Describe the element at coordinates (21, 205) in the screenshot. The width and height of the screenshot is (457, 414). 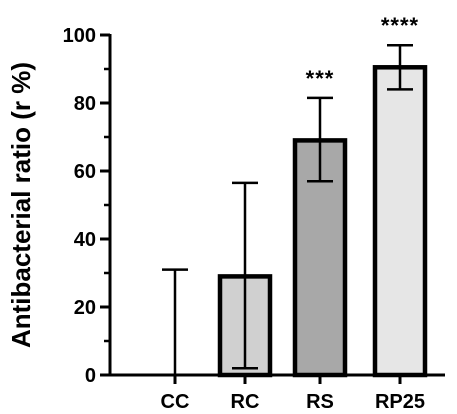
I see `y-axis-title: Antibacterial ratio (r %)` at that location.